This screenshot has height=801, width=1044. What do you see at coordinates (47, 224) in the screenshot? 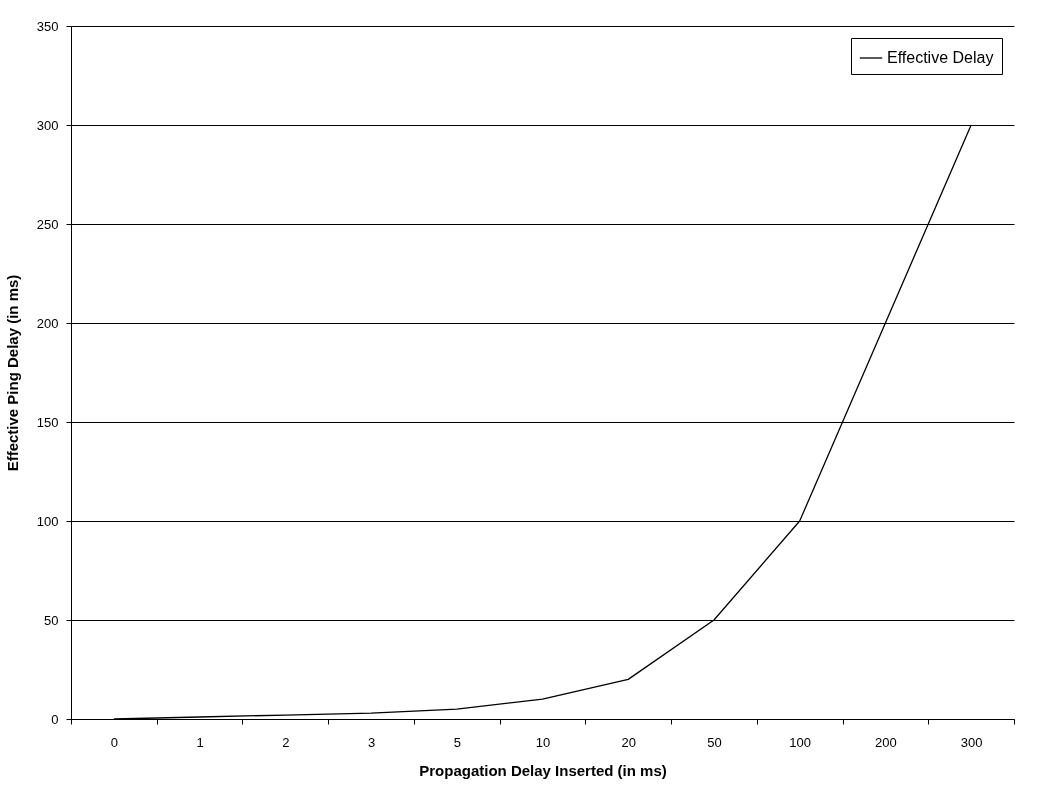
I see `y-tick-label: 250` at bounding box center [47, 224].